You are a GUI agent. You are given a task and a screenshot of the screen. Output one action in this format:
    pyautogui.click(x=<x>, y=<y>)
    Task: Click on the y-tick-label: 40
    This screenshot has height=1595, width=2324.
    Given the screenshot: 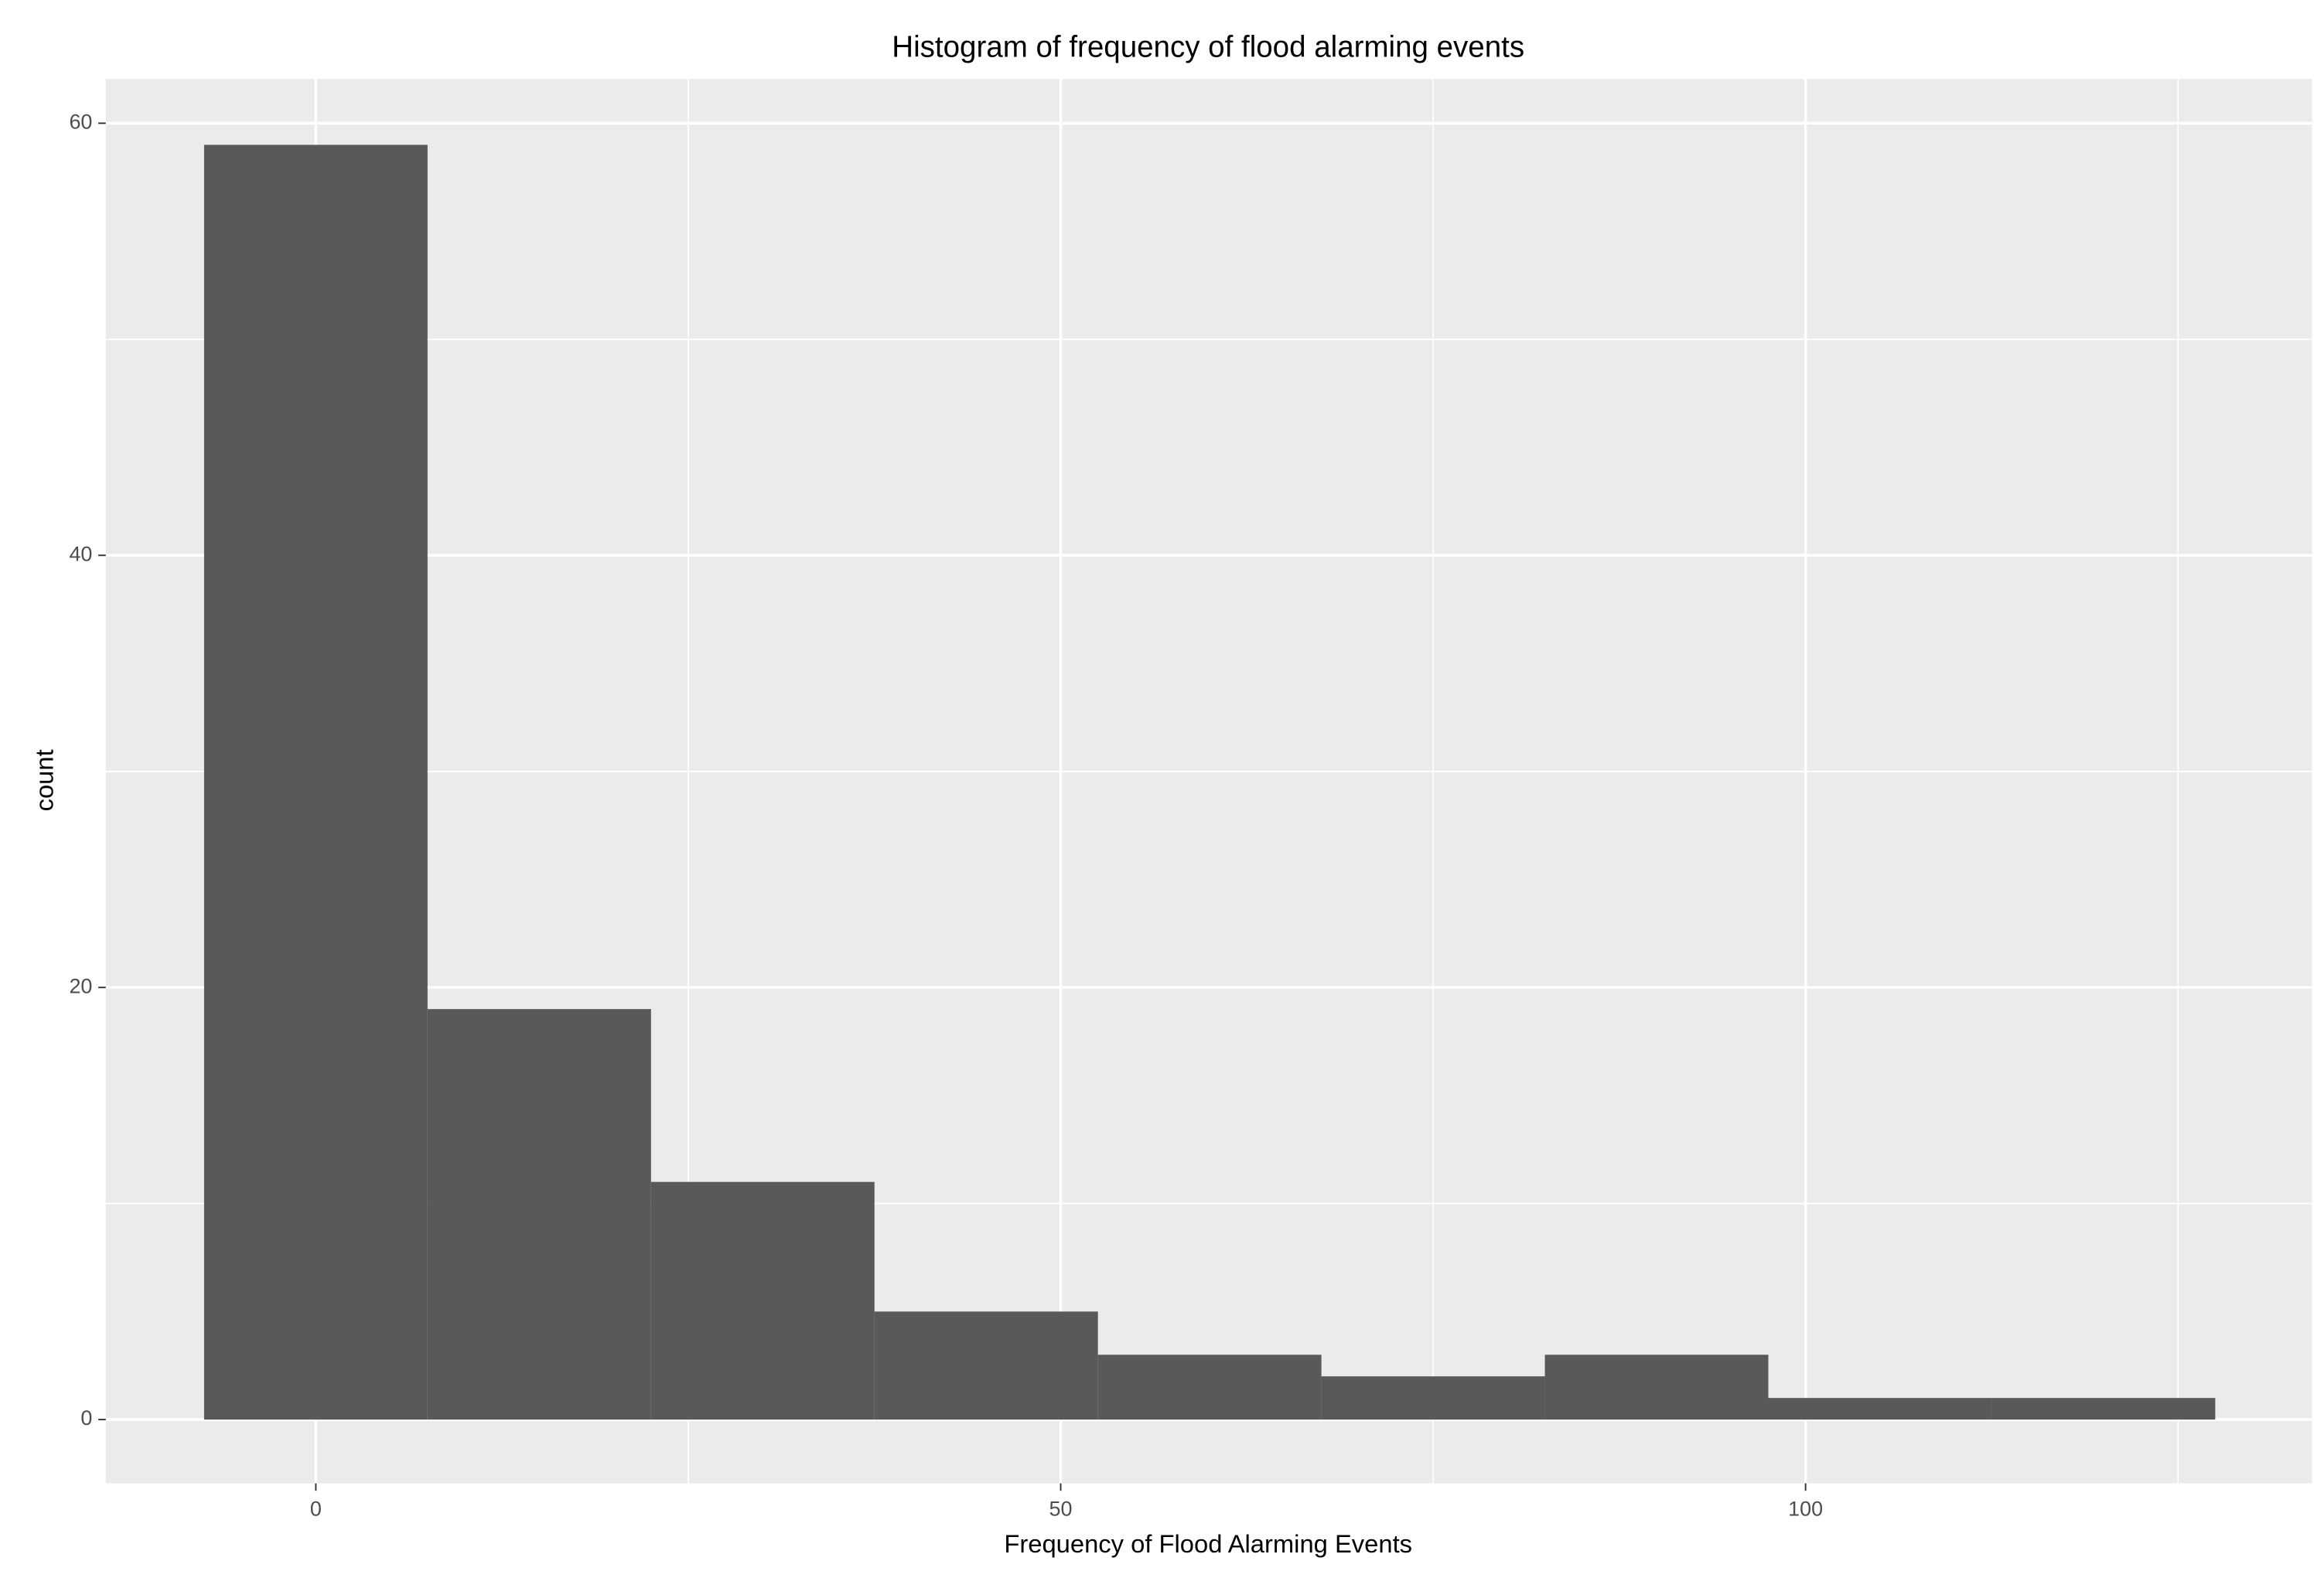 What is the action you would take?
    pyautogui.click(x=80, y=553)
    